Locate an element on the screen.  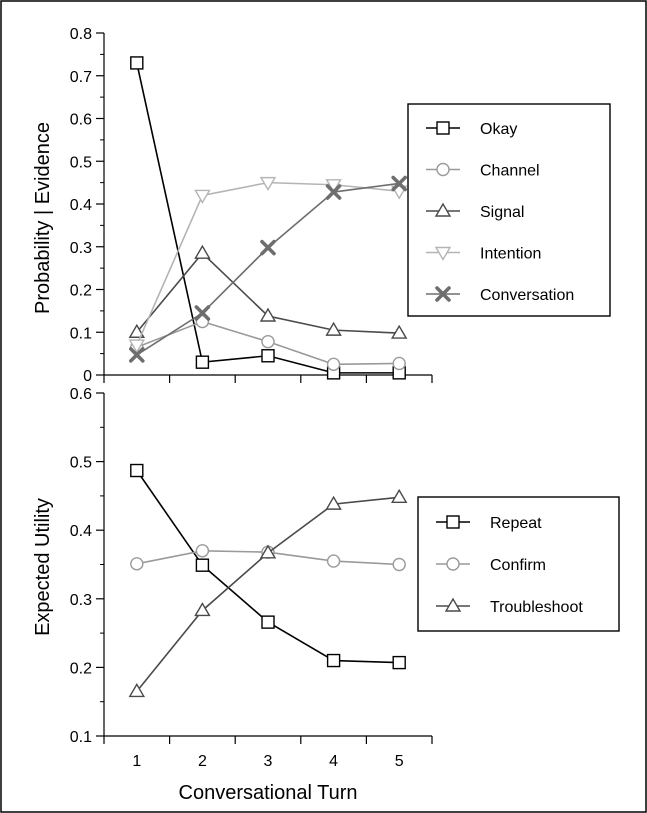
series-repeat is located at coordinates (268, 566).